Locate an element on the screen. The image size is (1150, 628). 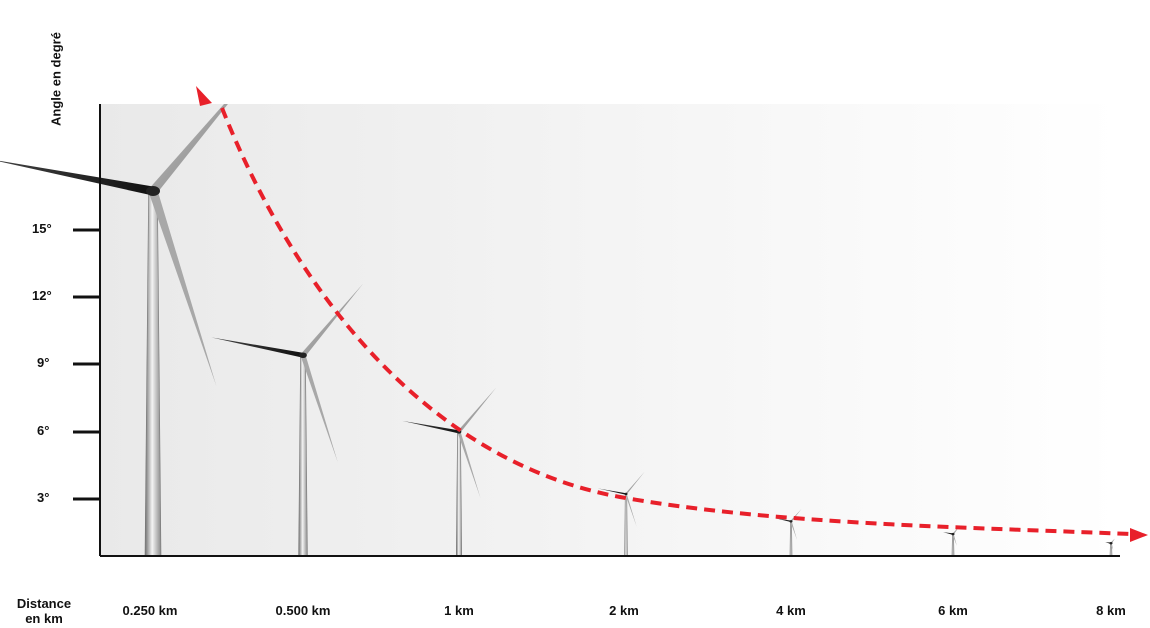
x-axis-title-line1: Distance is located at coordinates (44, 603).